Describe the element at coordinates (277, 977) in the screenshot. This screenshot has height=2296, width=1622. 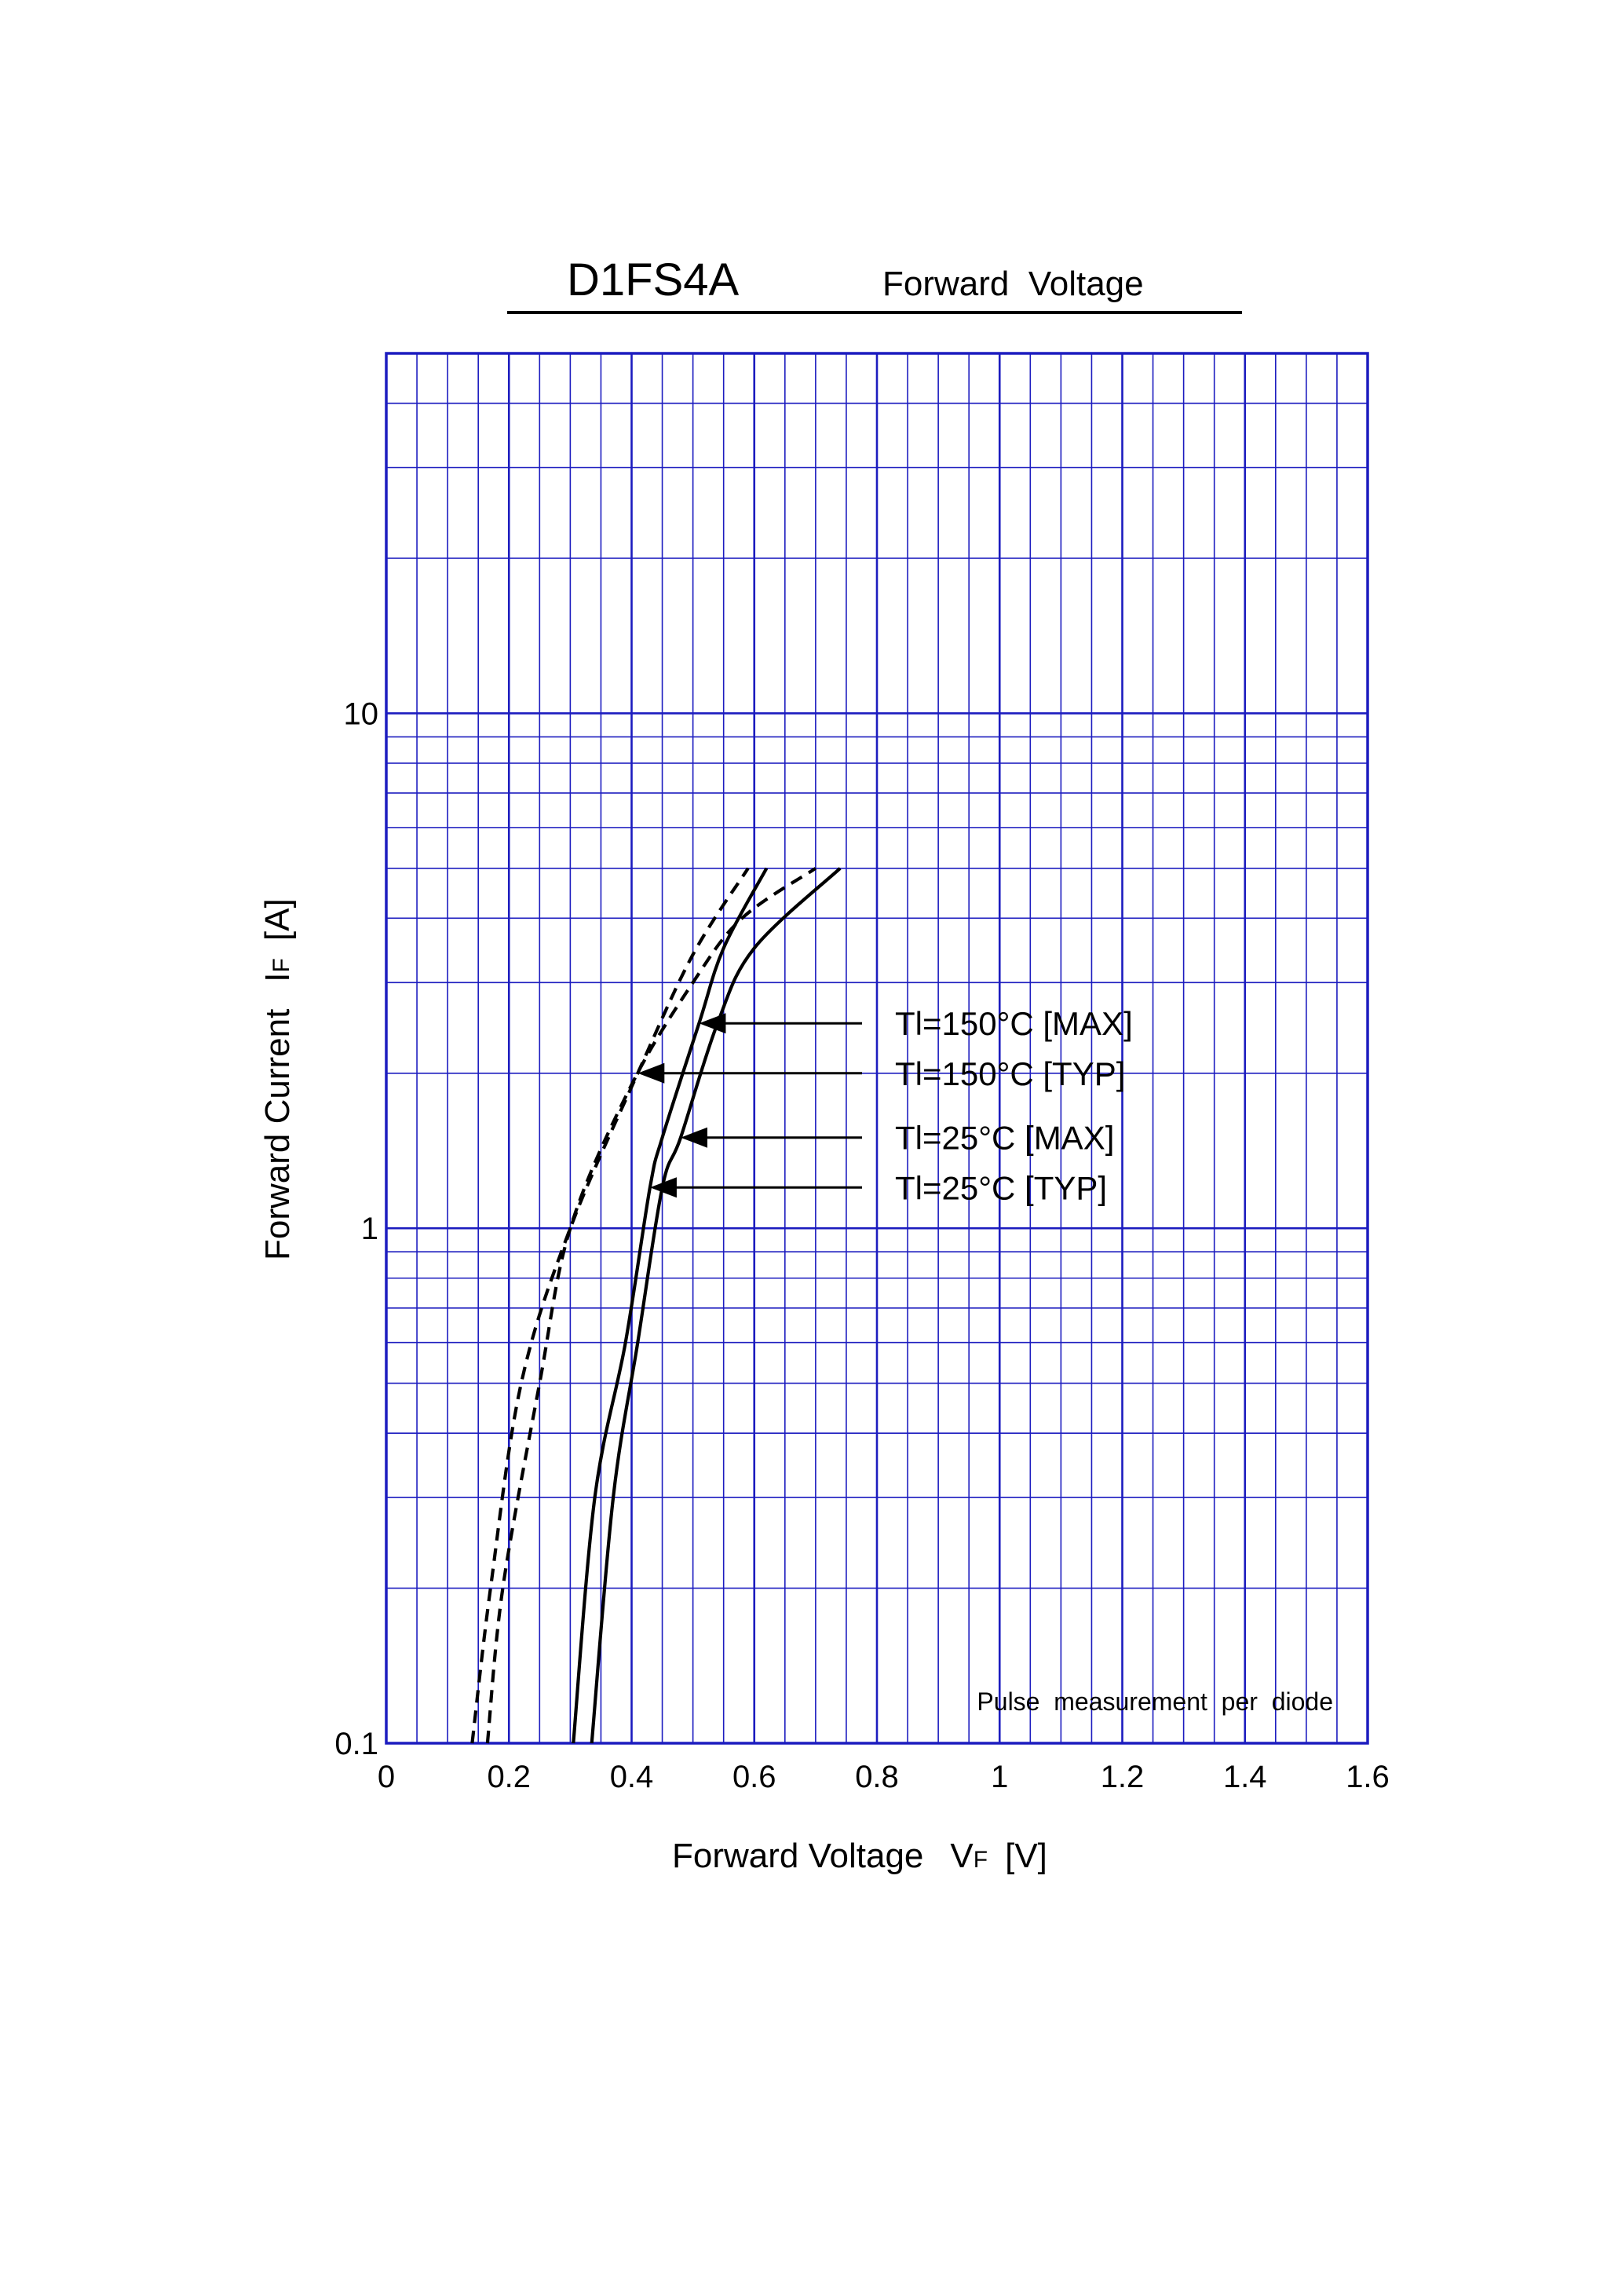
I see `y-axis-symbol: I` at that location.